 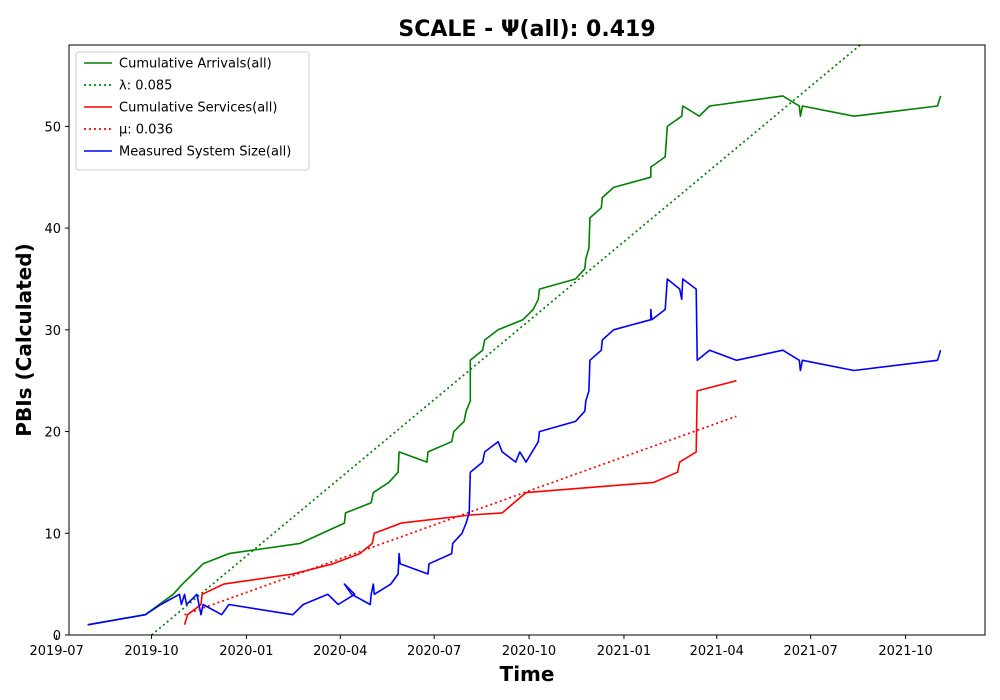 I want to click on x-tick-label: 2021-01, so click(x=624, y=651).